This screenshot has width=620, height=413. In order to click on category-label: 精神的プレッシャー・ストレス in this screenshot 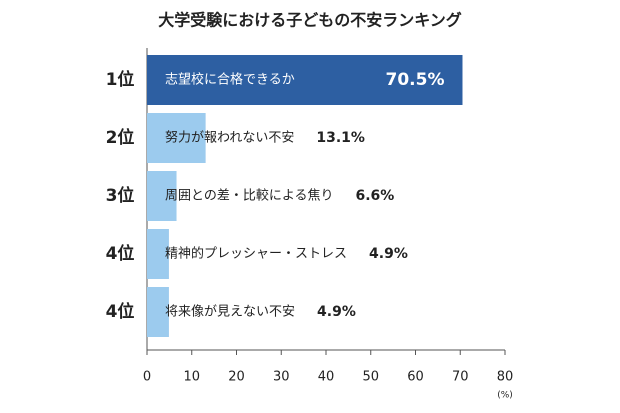, I will do `click(256, 254)`.